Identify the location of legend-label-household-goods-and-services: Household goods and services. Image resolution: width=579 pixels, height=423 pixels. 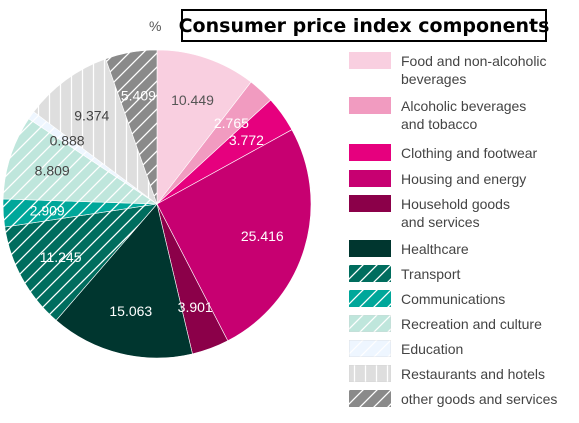
(490, 213).